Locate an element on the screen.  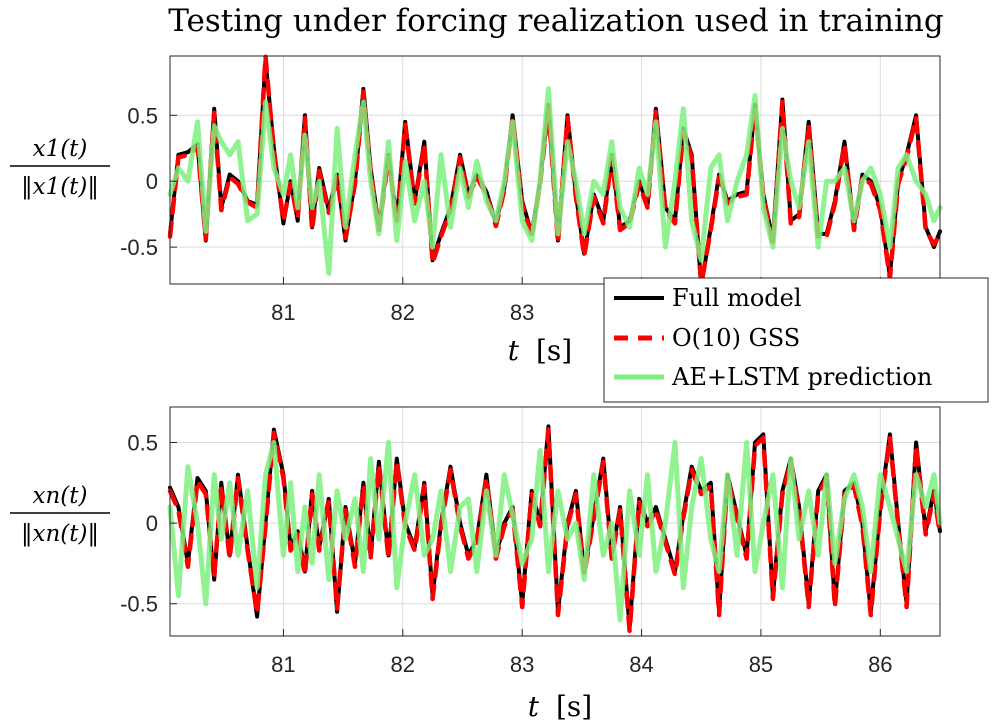
legend-box is located at coordinates (796, 340).